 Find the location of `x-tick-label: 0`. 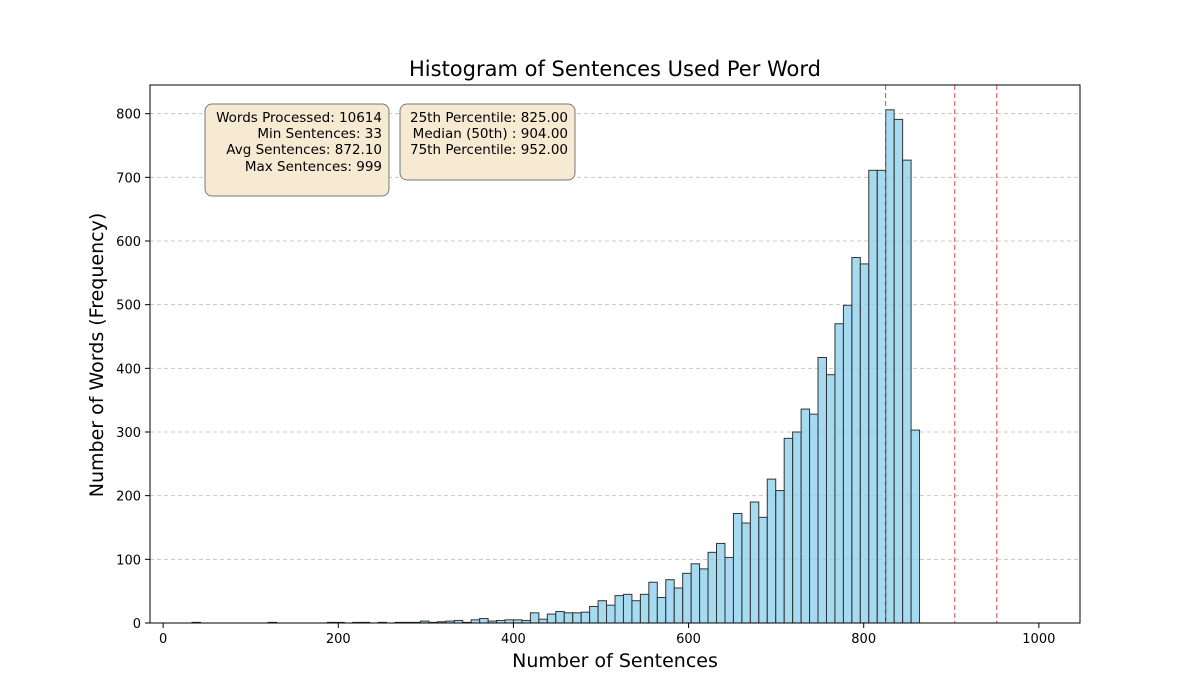

x-tick-label: 0 is located at coordinates (163, 639).